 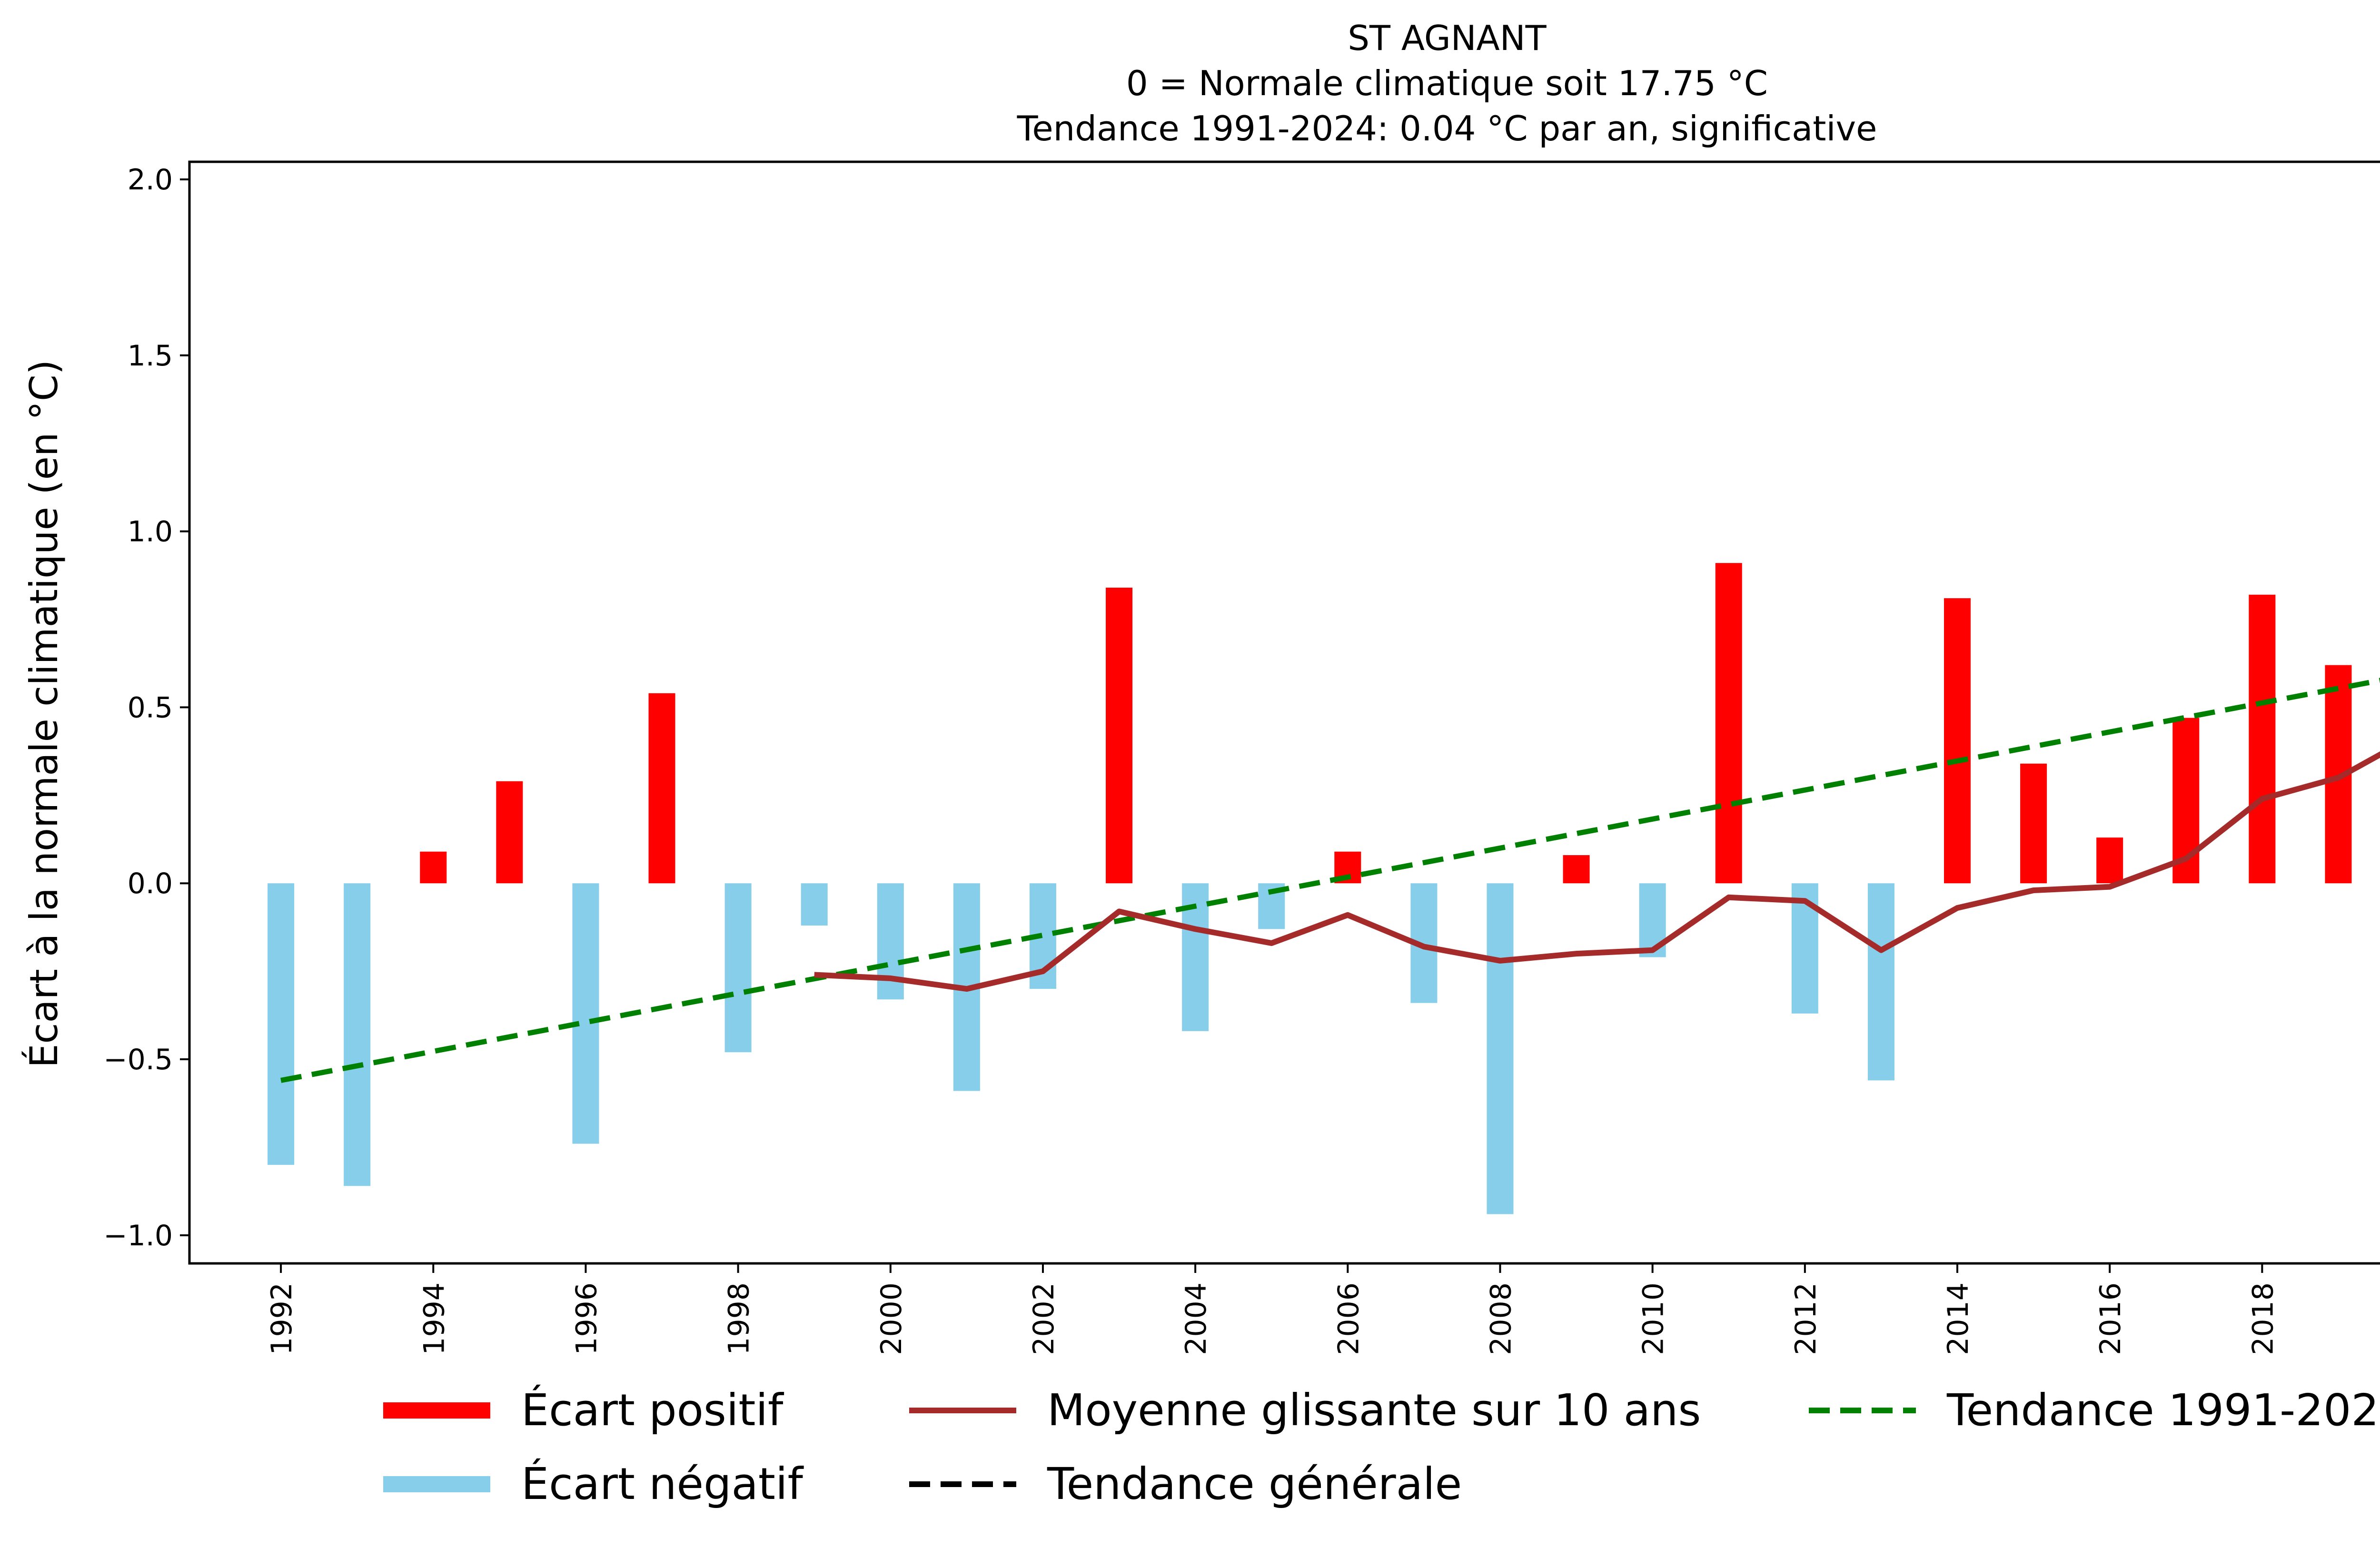 I want to click on x-tick-label: 1994, so click(x=434, y=1318).